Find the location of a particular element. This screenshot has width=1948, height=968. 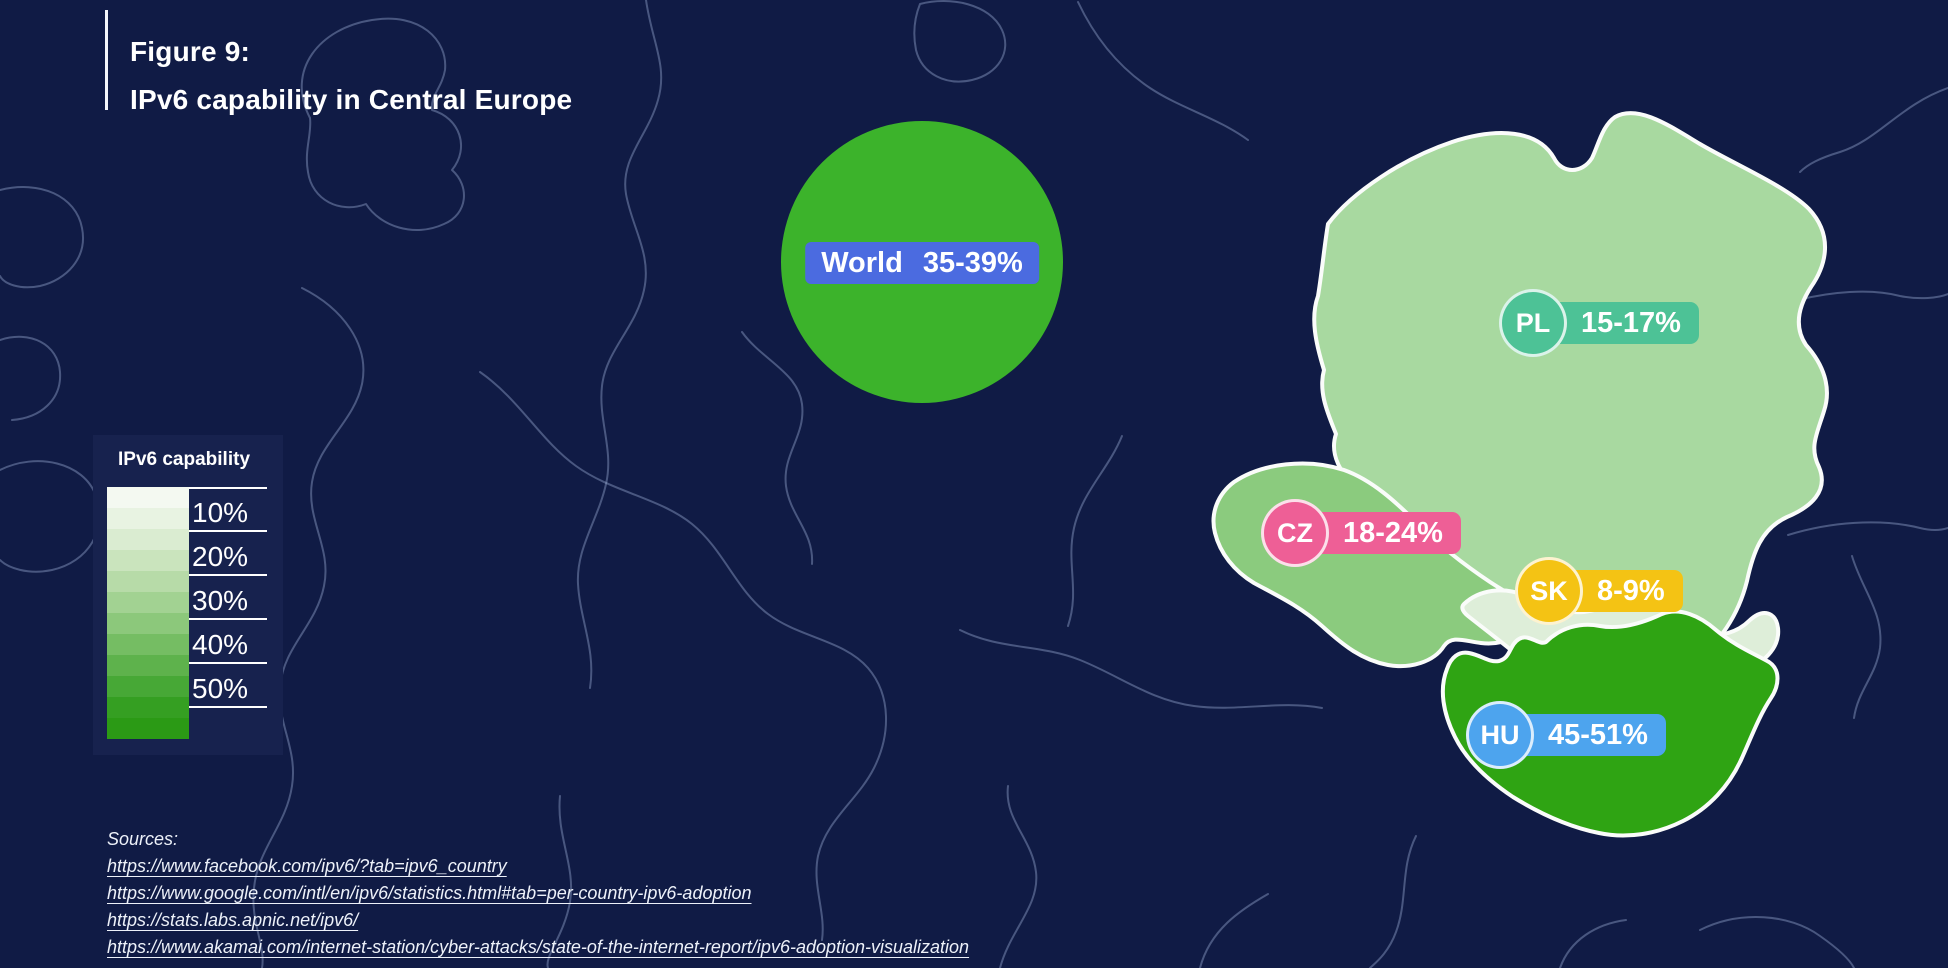

sources-label: Sources: is located at coordinates (143, 839).